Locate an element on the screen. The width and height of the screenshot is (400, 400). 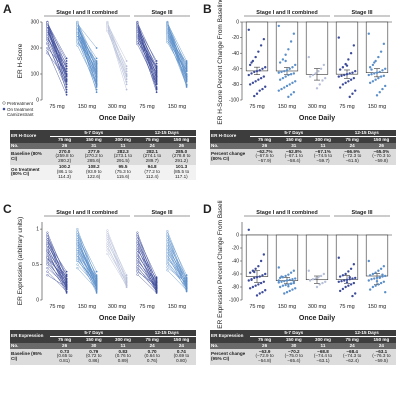
col-head: 300 mg is located at coordinates (323, 139).